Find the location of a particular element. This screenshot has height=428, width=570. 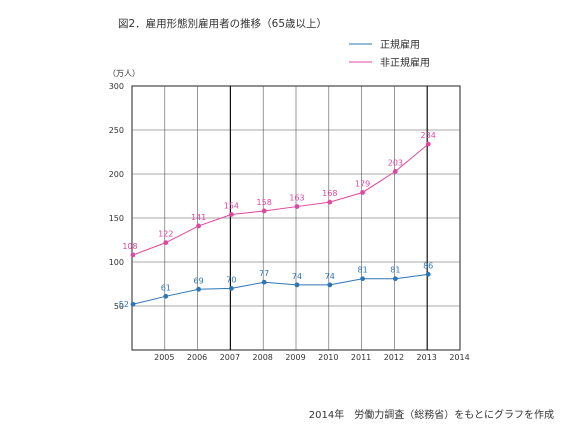

x-tick-label: 2014 is located at coordinates (459, 357).